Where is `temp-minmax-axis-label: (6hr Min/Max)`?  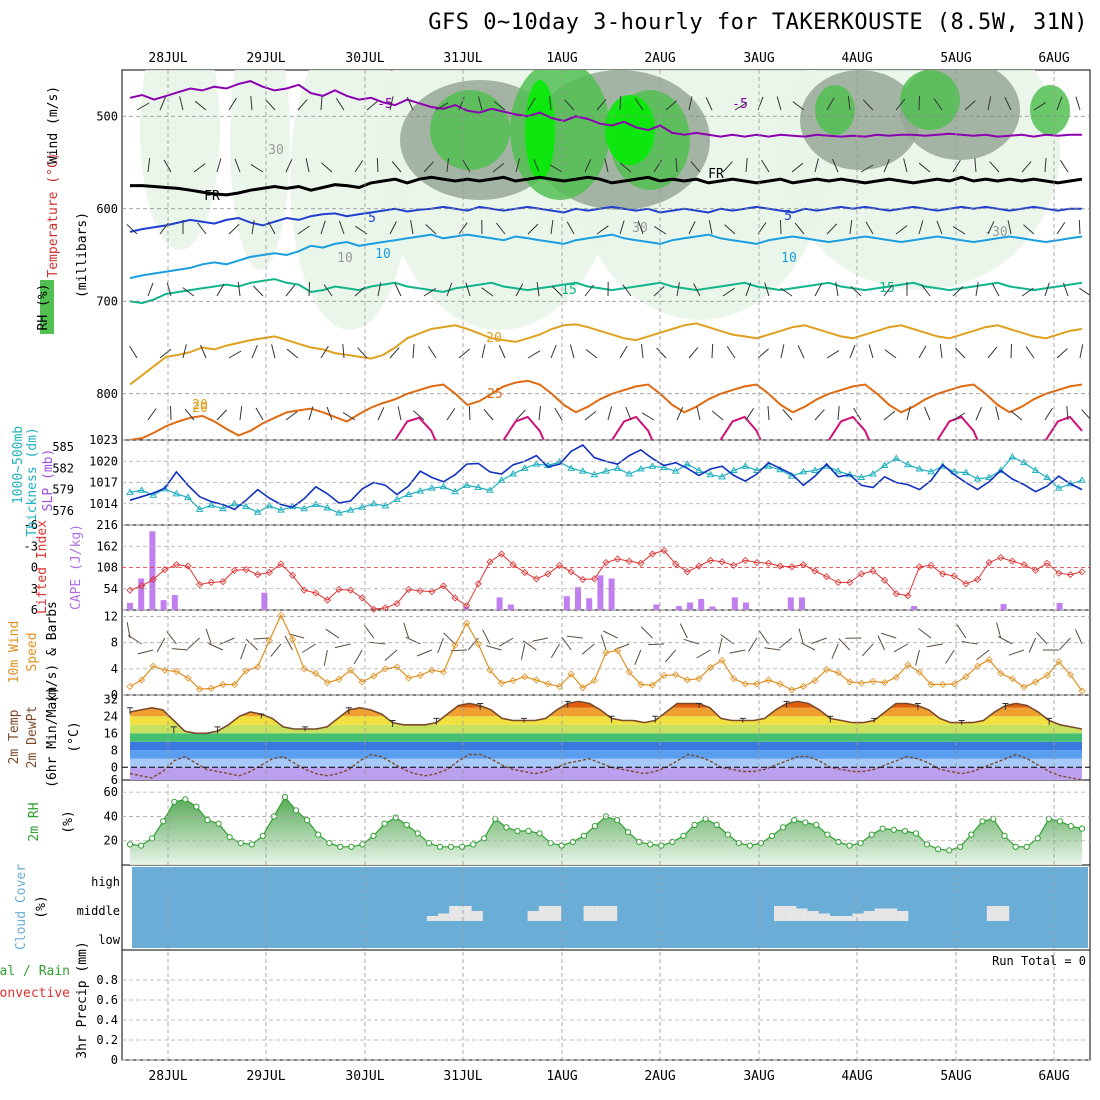 temp-minmax-axis-label: (6hr Min/Max) is located at coordinates (52, 737).